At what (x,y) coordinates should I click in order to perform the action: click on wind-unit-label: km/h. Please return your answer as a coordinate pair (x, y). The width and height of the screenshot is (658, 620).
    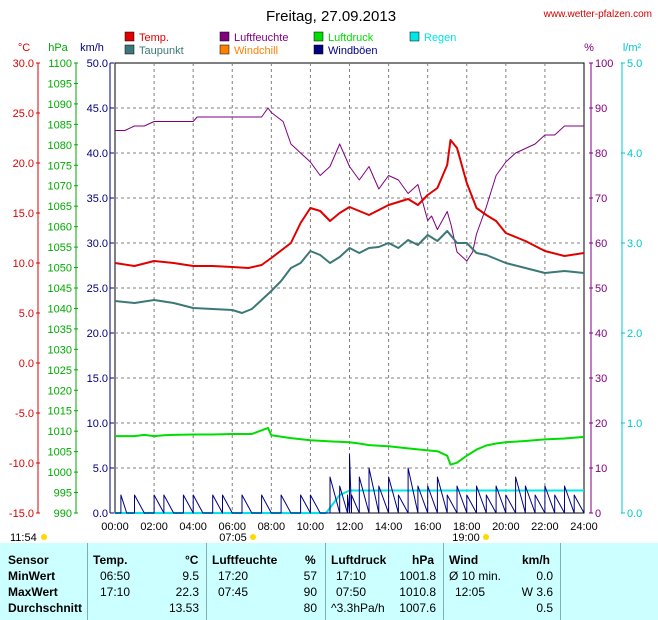
    Looking at the image, I should click on (92, 48).